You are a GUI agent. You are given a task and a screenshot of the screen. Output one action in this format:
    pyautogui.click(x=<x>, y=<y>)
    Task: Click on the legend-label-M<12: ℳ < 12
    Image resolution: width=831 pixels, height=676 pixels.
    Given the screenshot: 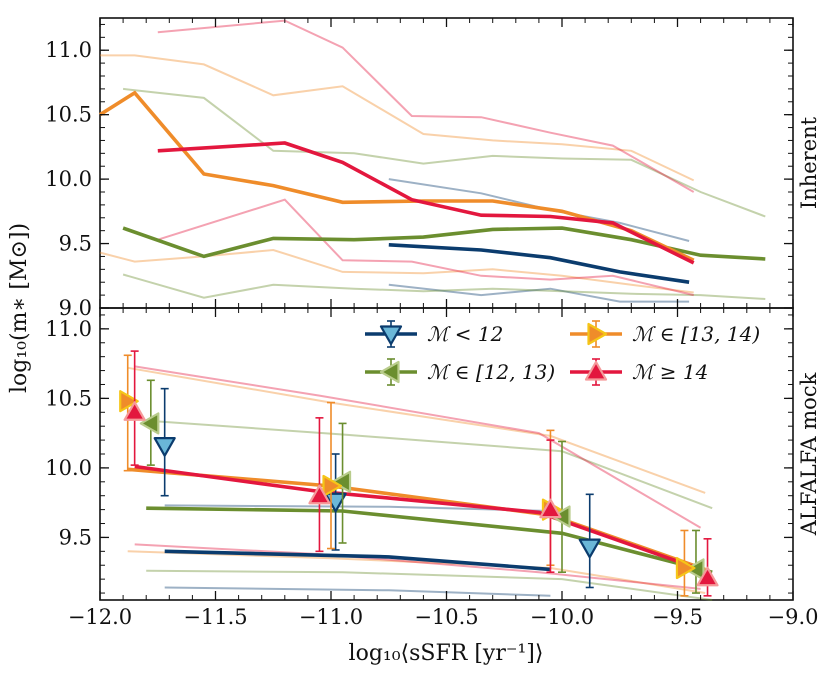 What is the action you would take?
    pyautogui.click(x=465, y=334)
    